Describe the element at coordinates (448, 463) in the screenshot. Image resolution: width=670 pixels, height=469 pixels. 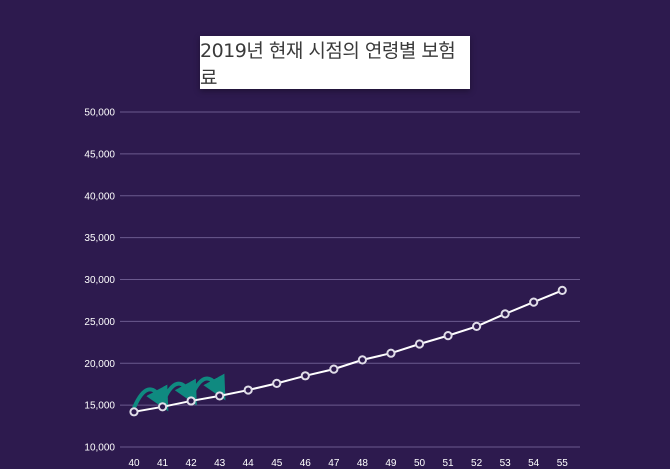
I see `x-tick-label: 51` at that location.